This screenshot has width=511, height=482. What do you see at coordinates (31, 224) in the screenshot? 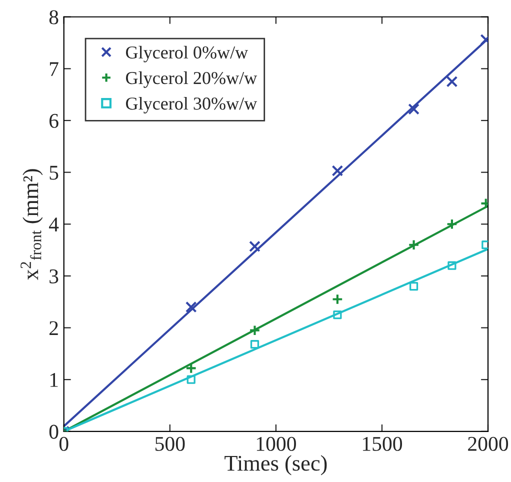
I see `y-axis-title: x$^{2}$$_{front}$ (mm²)` at bounding box center [31, 224].